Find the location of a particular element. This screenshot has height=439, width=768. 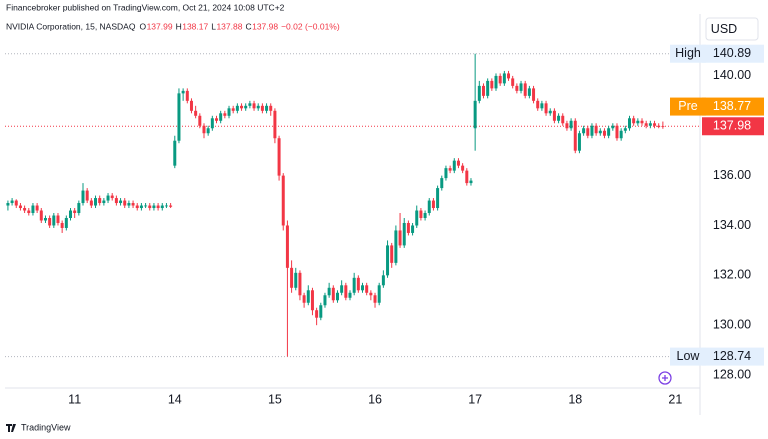

ohlc-value: L is located at coordinates (213, 26).